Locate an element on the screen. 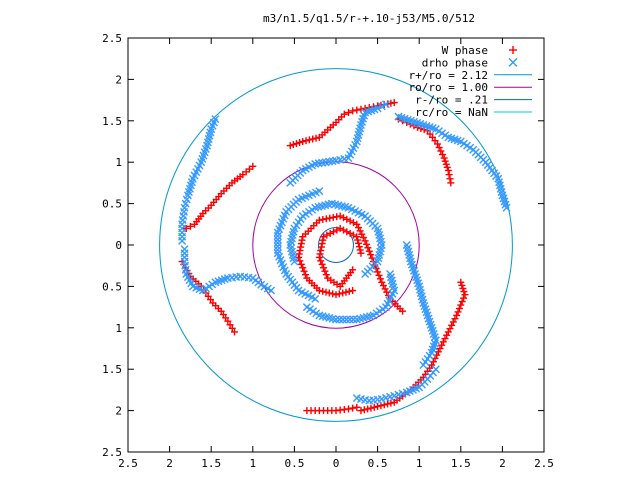 The width and height of the screenshot is (640, 480). radius-circle is located at coordinates (336, 245).